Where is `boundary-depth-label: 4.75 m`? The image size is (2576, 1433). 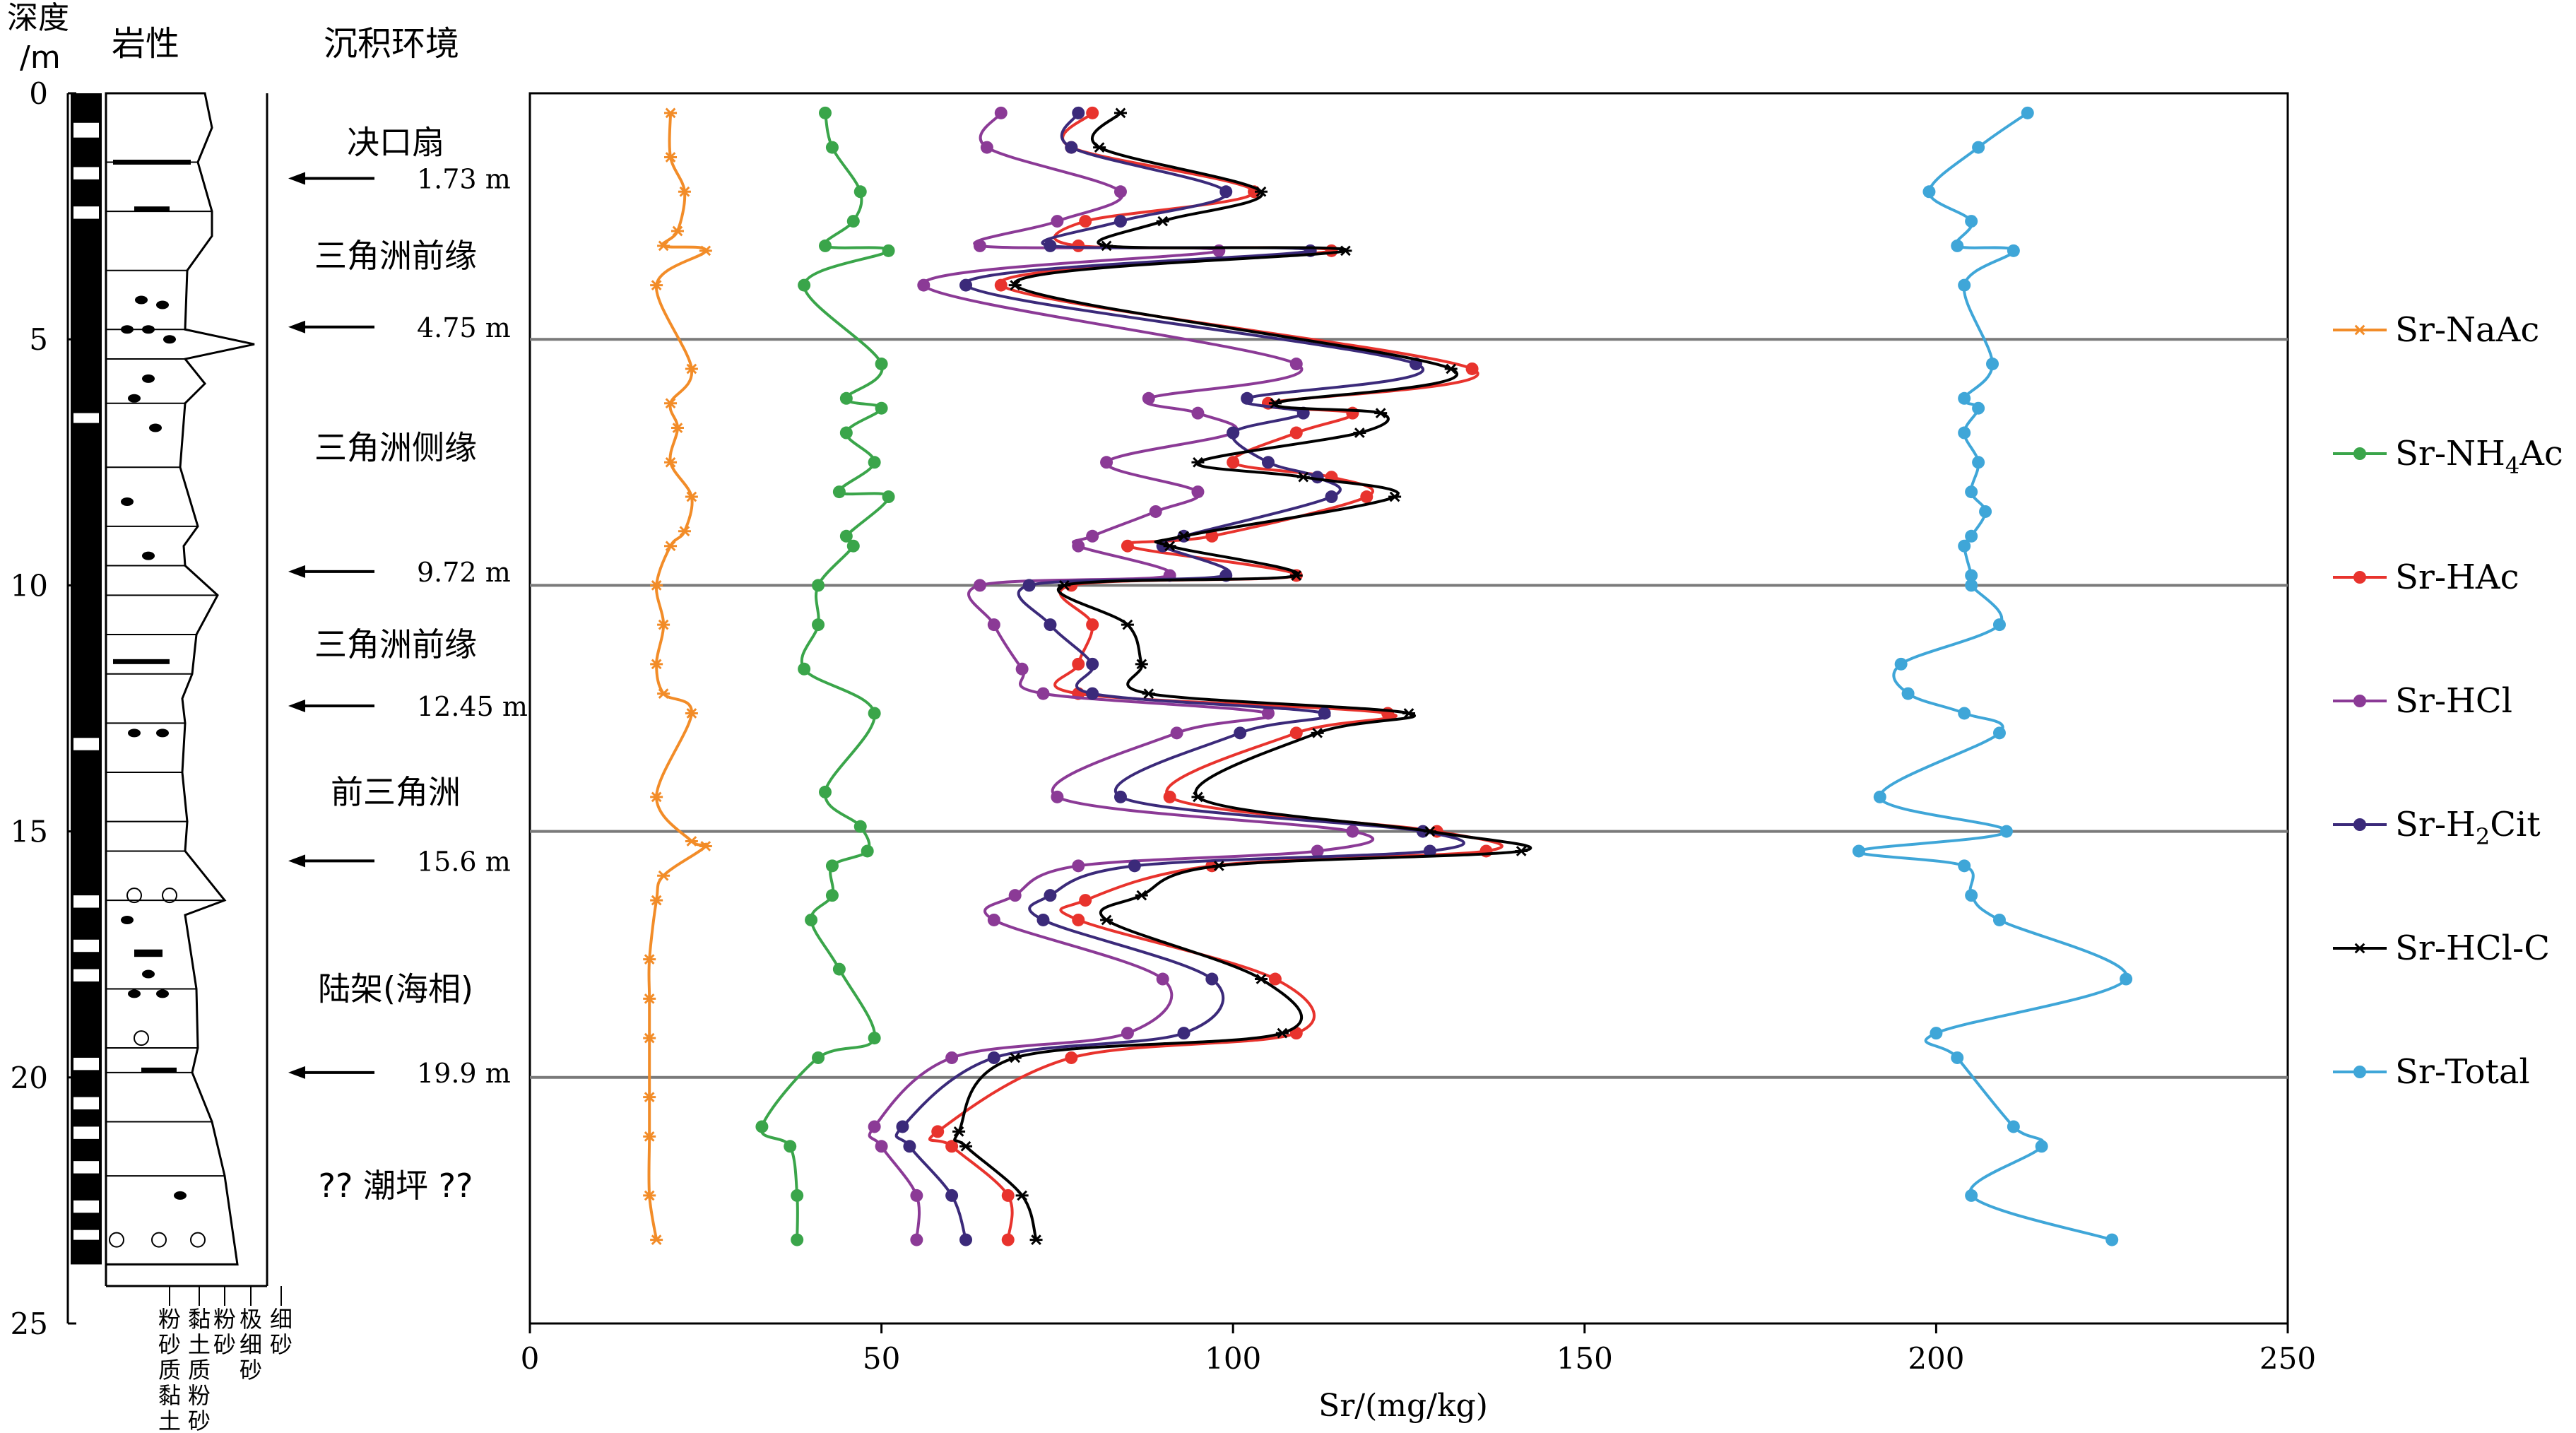 boundary-depth-label: 4.75 m is located at coordinates (464, 327).